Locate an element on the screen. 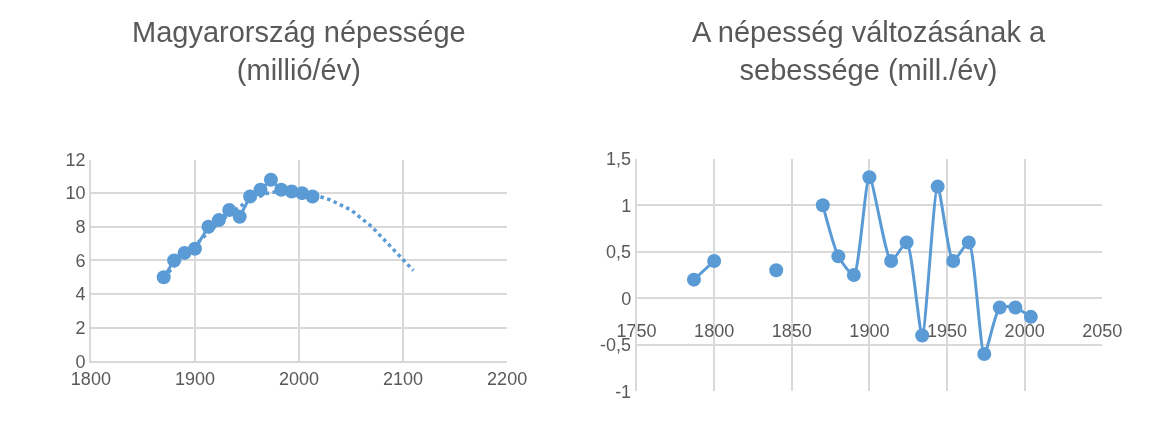 This screenshot has width=1165, height=423. y-tick-label: 0 is located at coordinates (626, 298).